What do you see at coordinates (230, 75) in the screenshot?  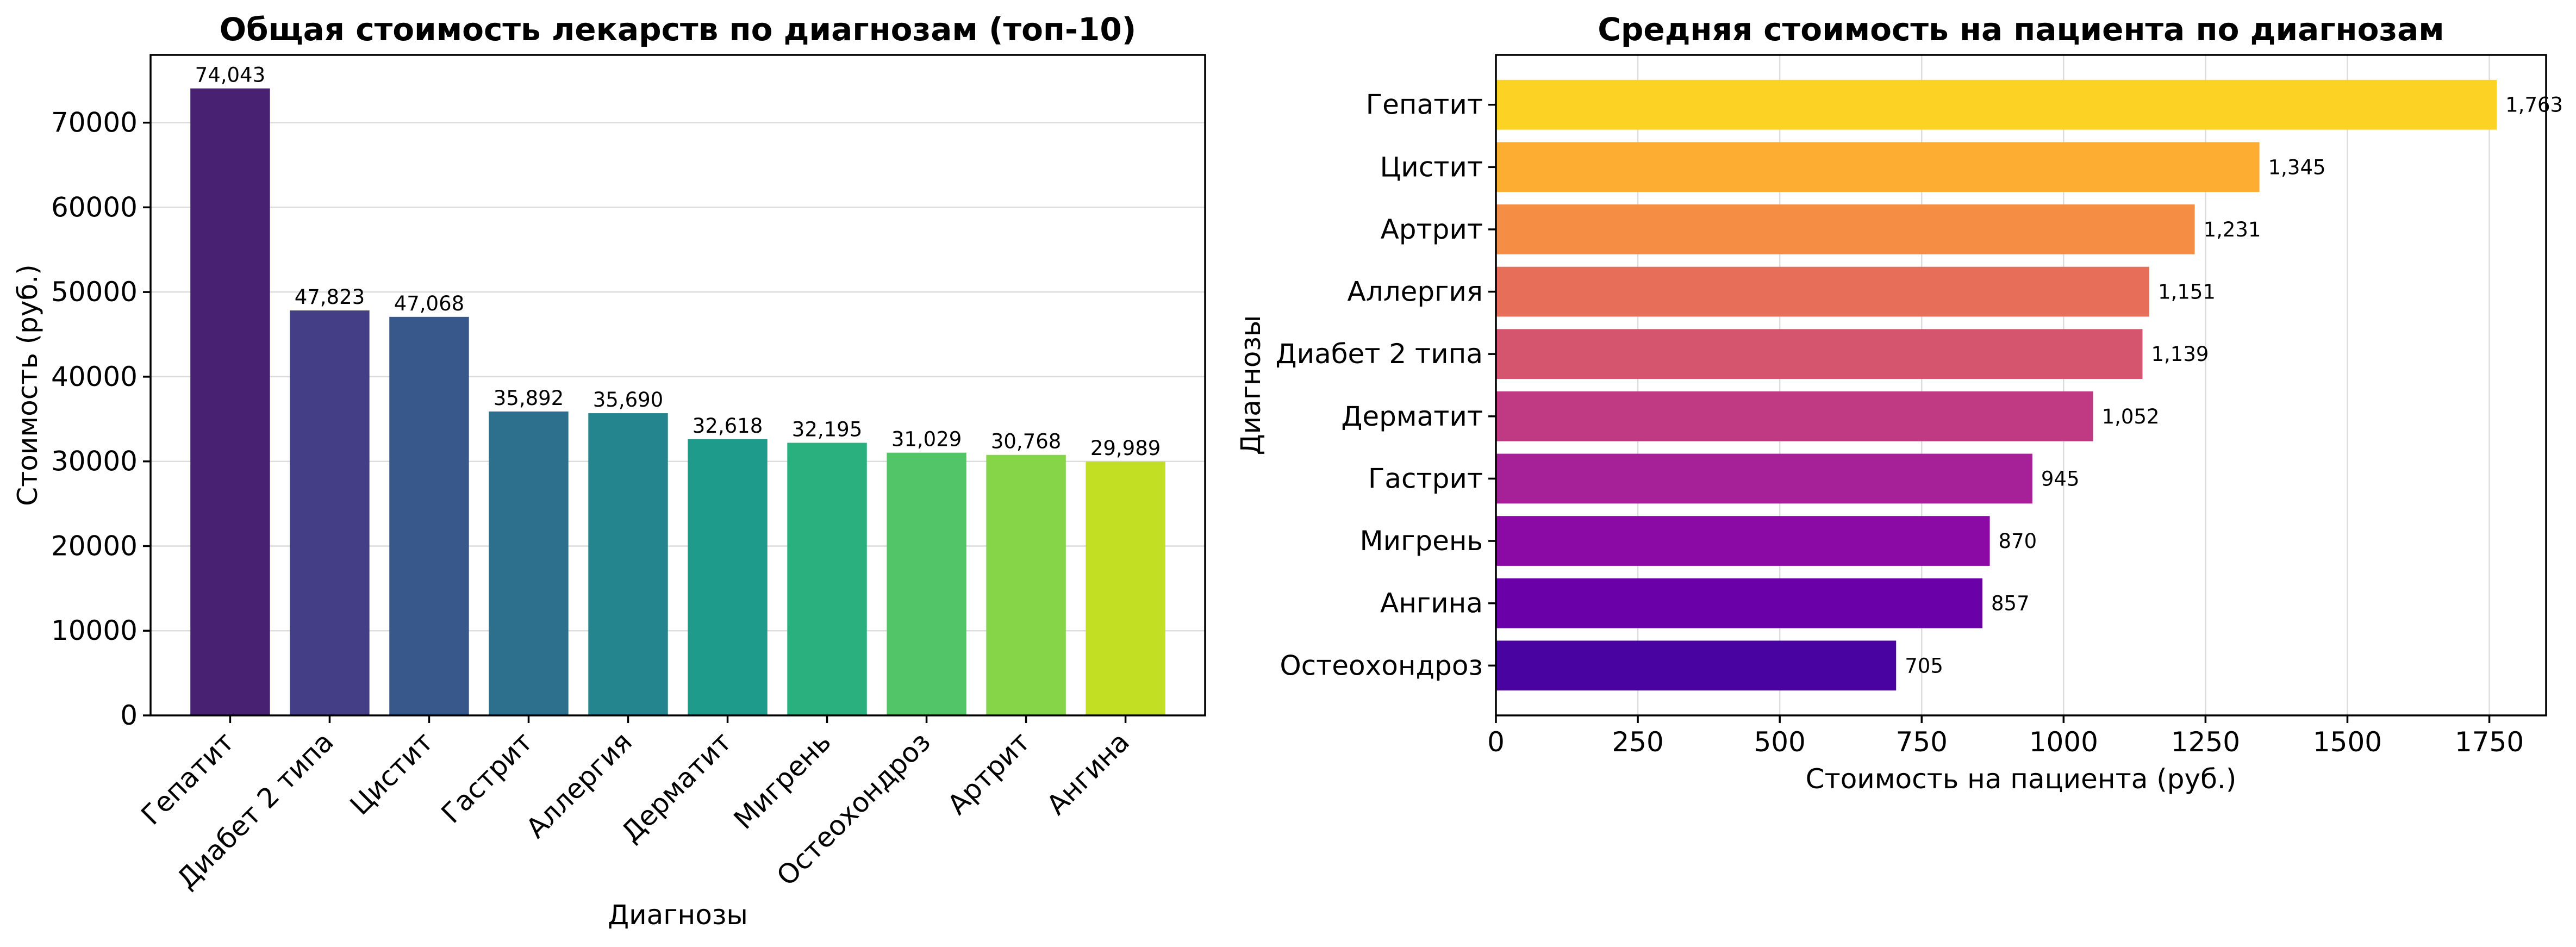 I see `left-bar-value-label: 74,043` at bounding box center [230, 75].